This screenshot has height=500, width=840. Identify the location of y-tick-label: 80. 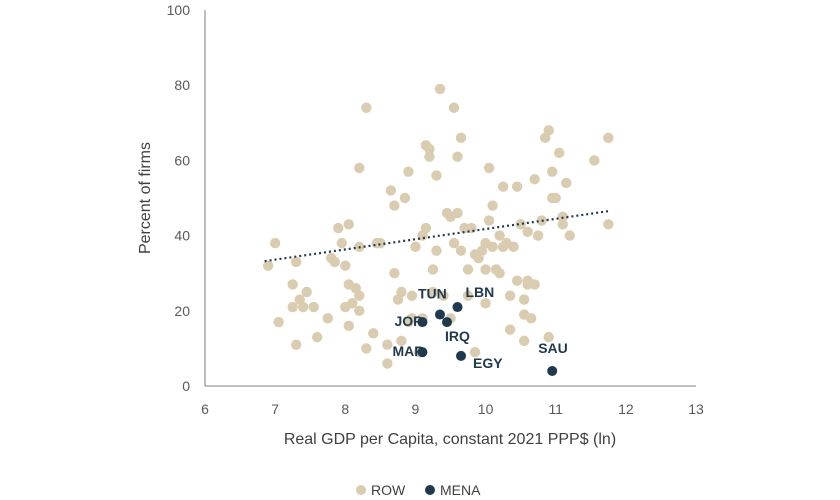
(182, 85).